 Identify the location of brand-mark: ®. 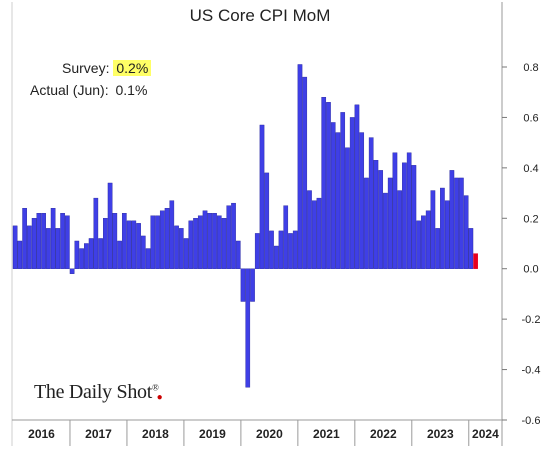
(155, 387).